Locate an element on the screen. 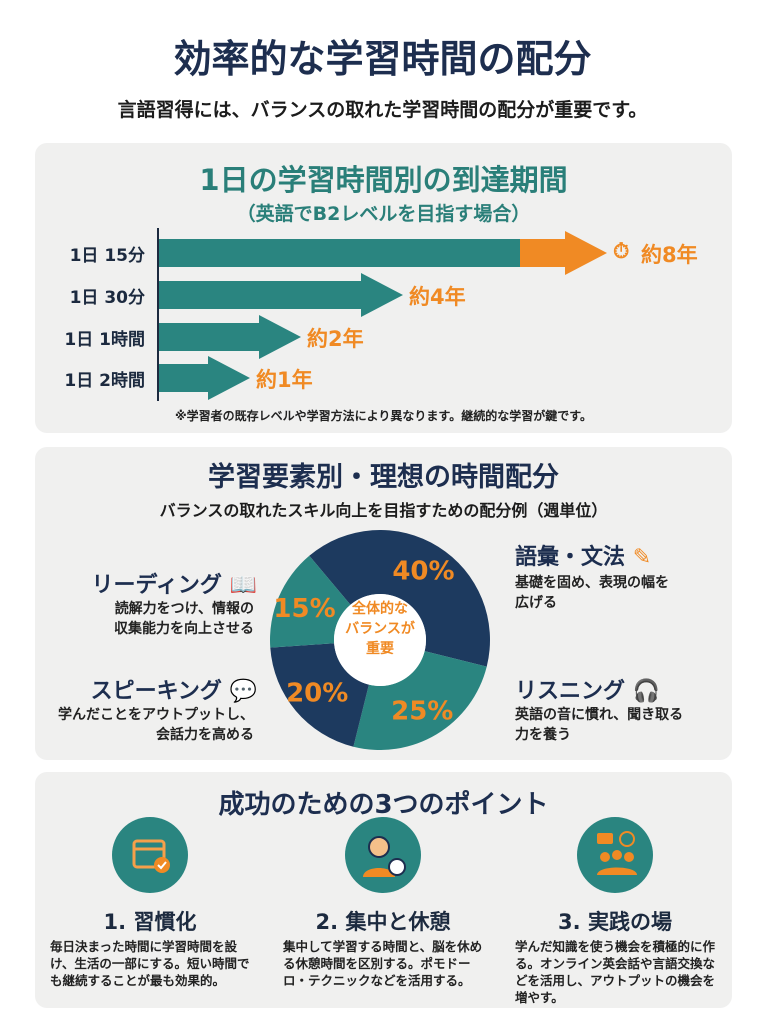 The width and height of the screenshot is (765, 1024). skill-reading-desc: 読解力をつけ、情報の 収集能力を向上させる is located at coordinates (184, 619).